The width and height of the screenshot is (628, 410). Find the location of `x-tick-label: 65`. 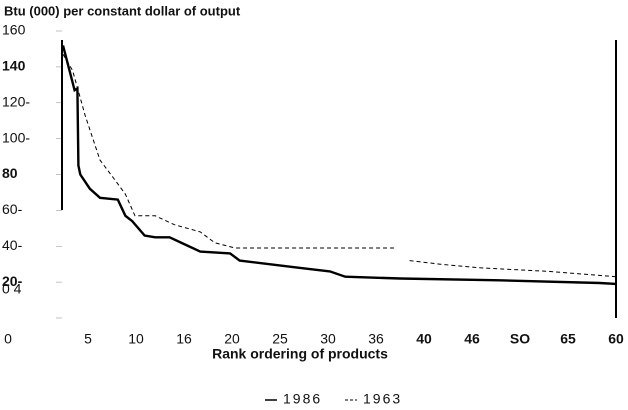

x-tick-label: 65 is located at coordinates (568, 339).